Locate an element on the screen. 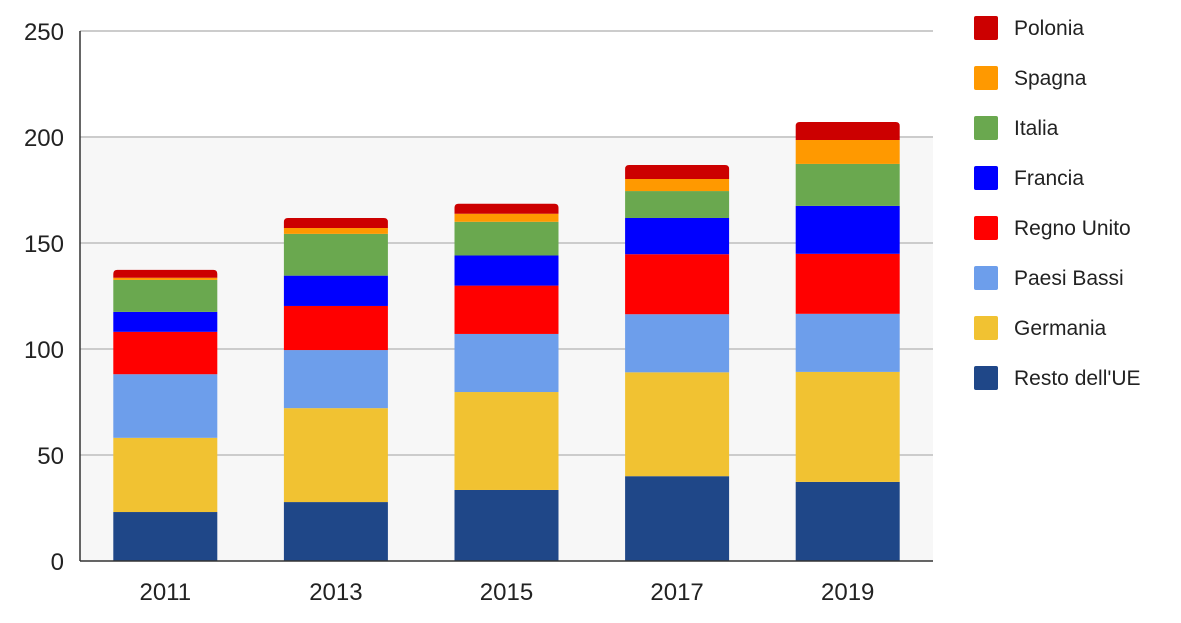  y-tick-label: 250 is located at coordinates (44, 32).